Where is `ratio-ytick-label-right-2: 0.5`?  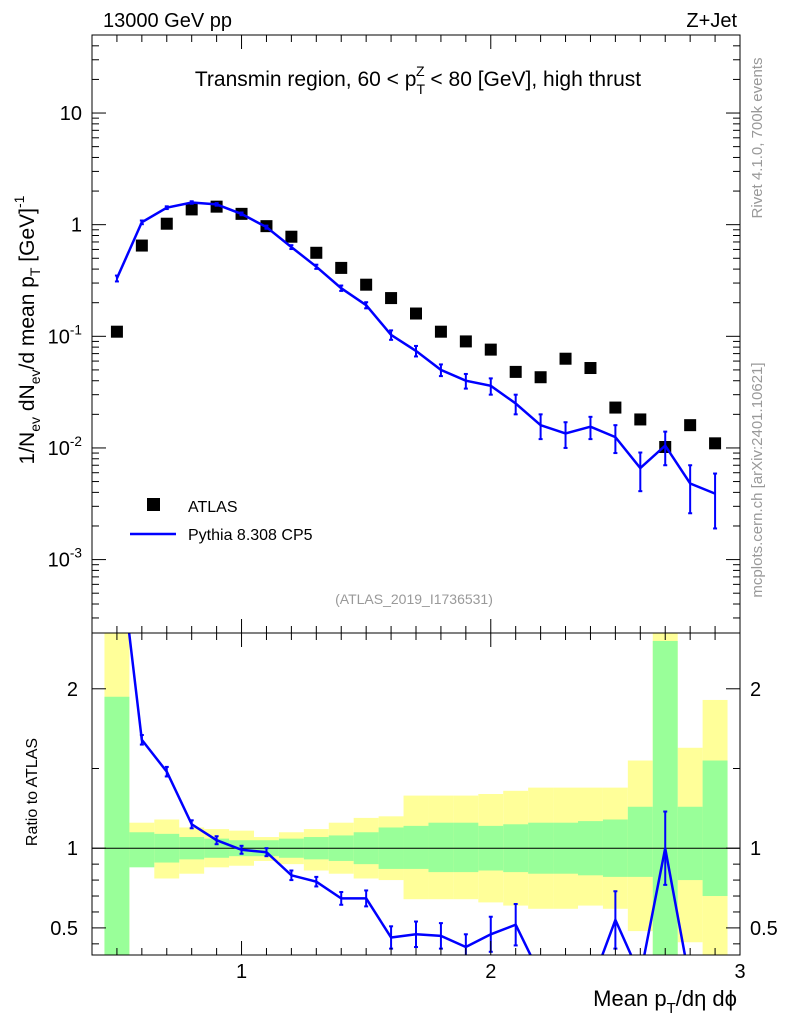 ratio-ytick-label-right-2: 0.5 is located at coordinates (764, 929).